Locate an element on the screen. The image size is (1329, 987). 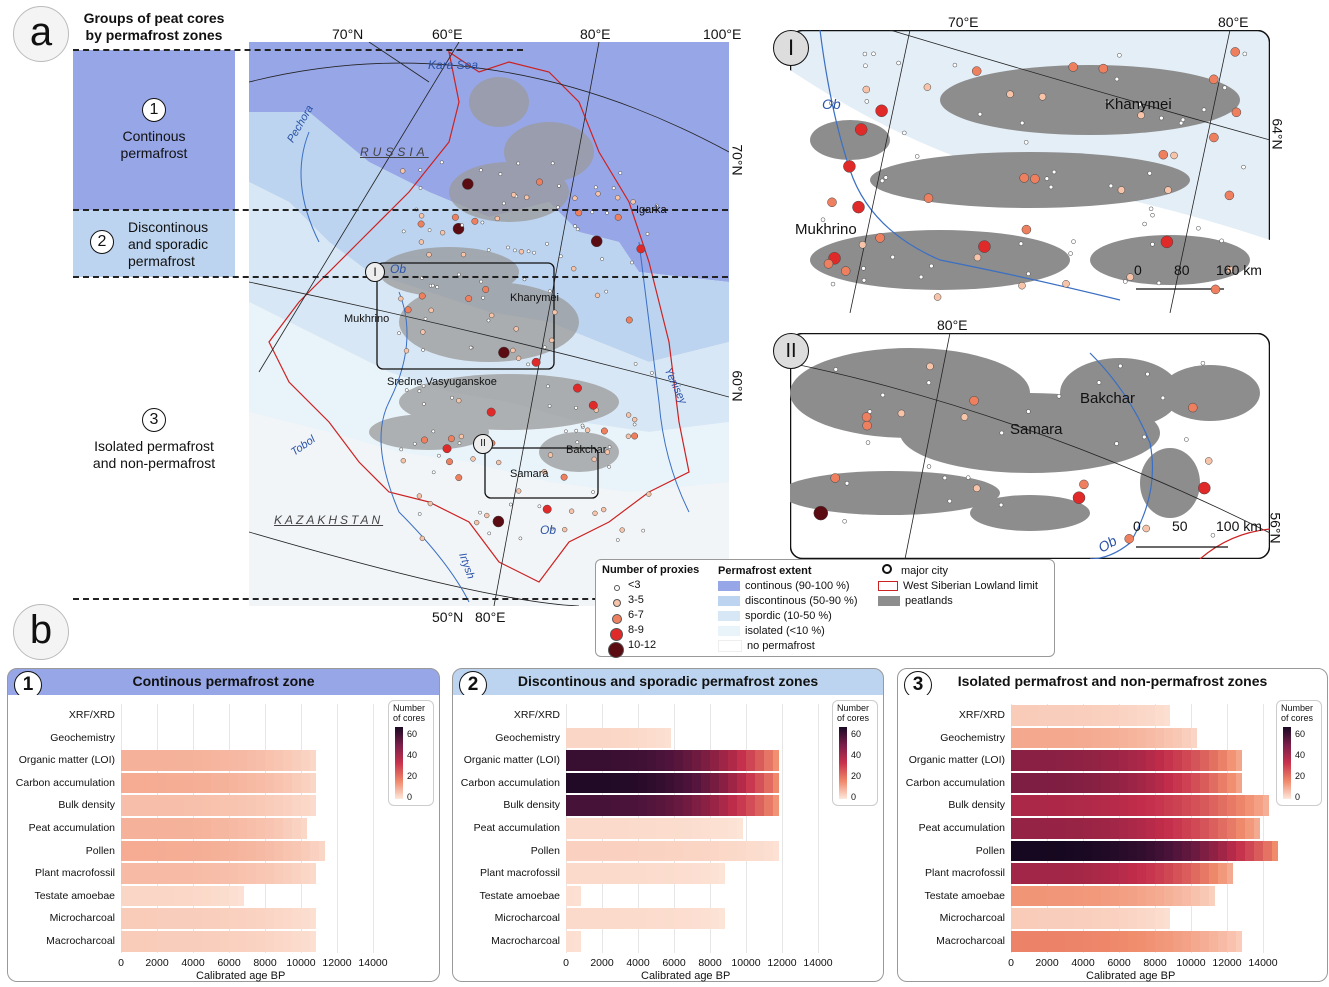
inset-i-map is located at coordinates (1030, 171).